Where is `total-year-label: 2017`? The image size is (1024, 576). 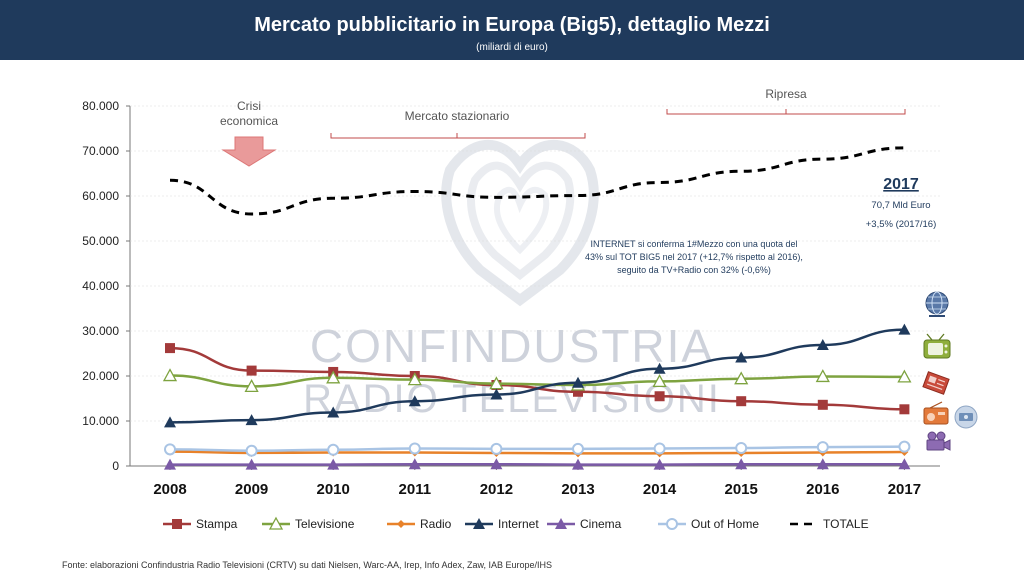 total-year-label: 2017 is located at coordinates (901, 184).